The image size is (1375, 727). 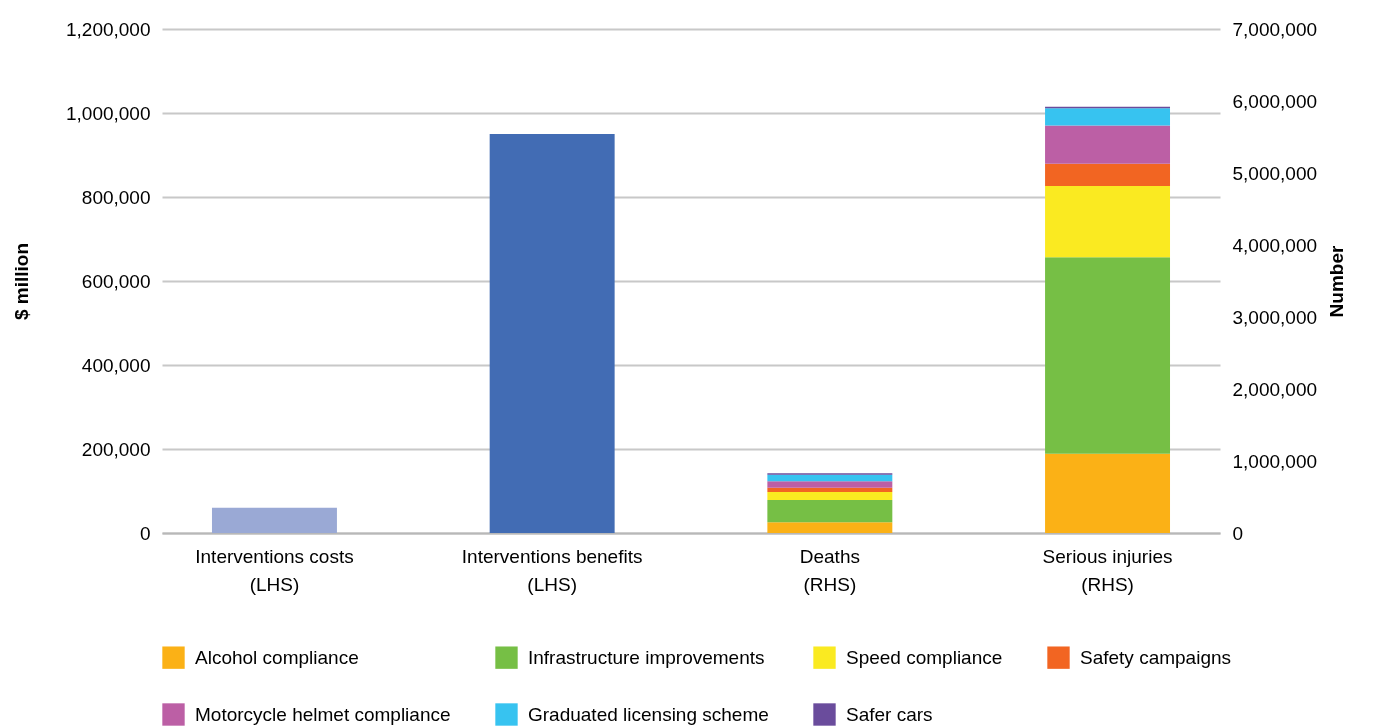 What do you see at coordinates (648, 714) in the screenshot?
I see `legend-label: Graduated licensing scheme` at bounding box center [648, 714].